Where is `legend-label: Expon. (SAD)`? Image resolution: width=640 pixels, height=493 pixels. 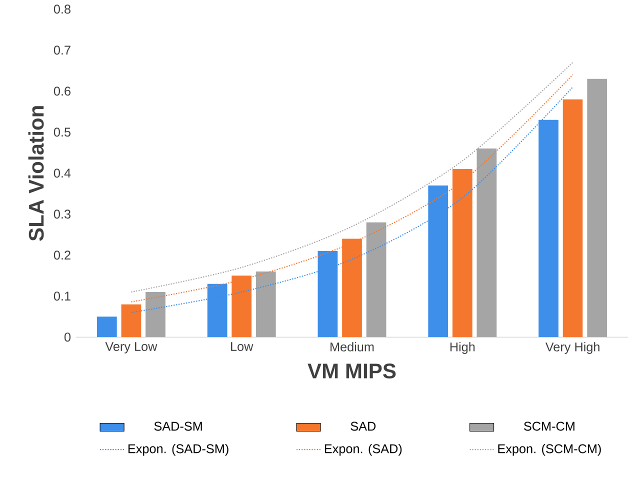 legend-label: Expon. (SAD) is located at coordinates (363, 450).